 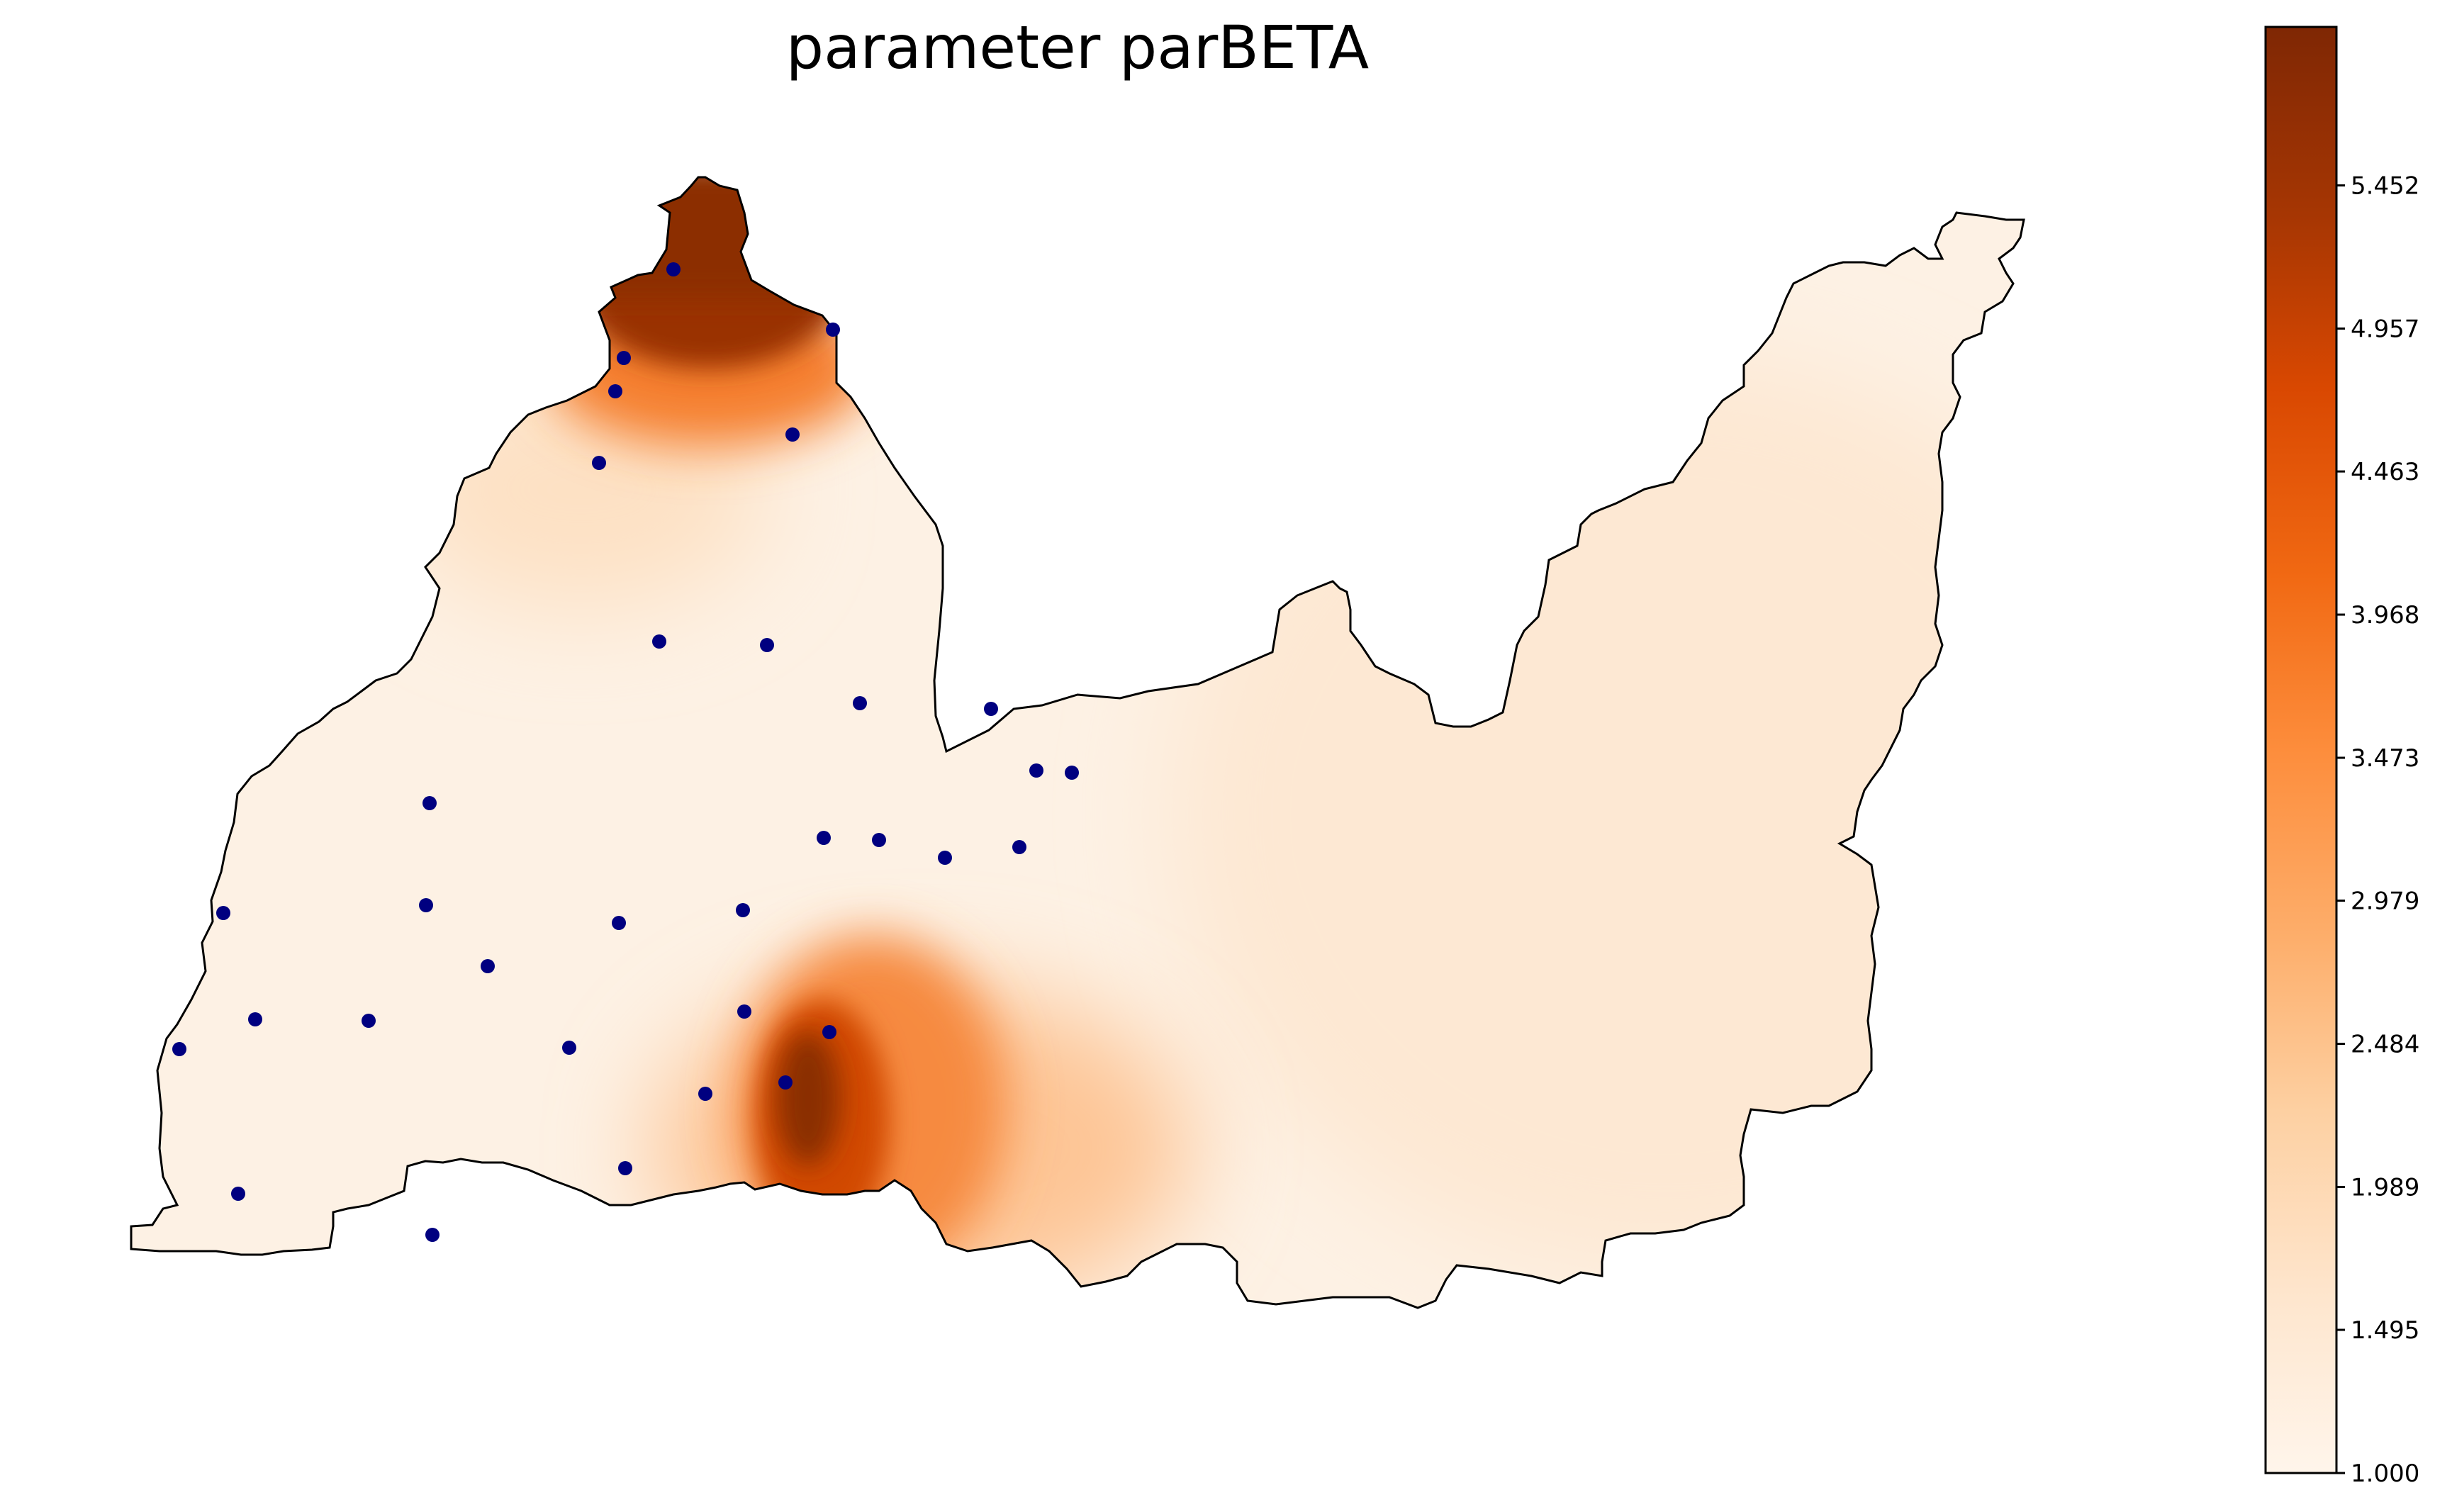 I want to click on colorbar-tick-label: 5.452, so click(x=2385, y=186).